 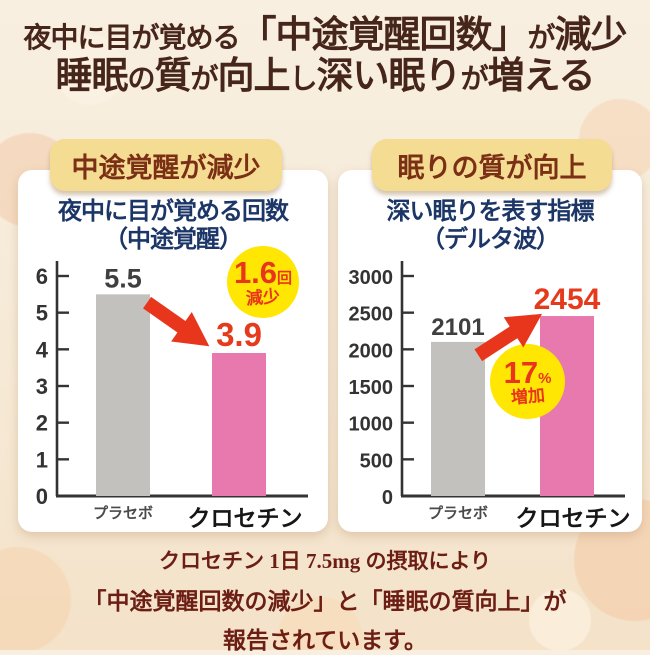 What do you see at coordinates (239, 424) in the screenshot?
I see `bar-crocetin` at bounding box center [239, 424].